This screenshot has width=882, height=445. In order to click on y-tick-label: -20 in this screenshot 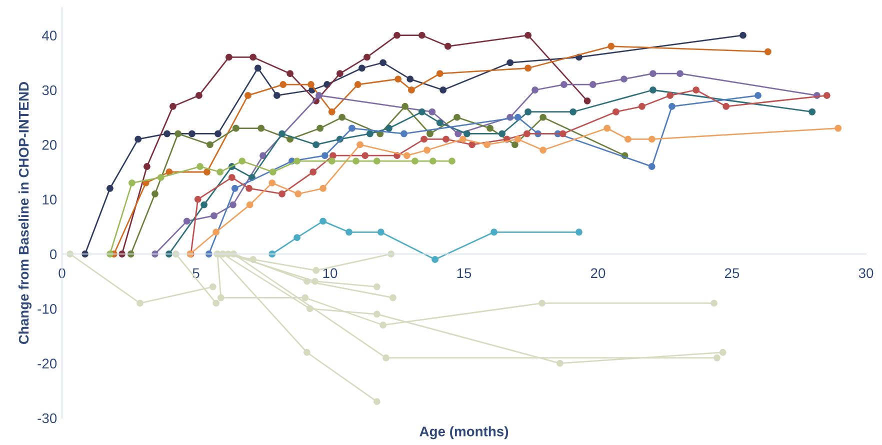, I will do `click(47, 363)`.